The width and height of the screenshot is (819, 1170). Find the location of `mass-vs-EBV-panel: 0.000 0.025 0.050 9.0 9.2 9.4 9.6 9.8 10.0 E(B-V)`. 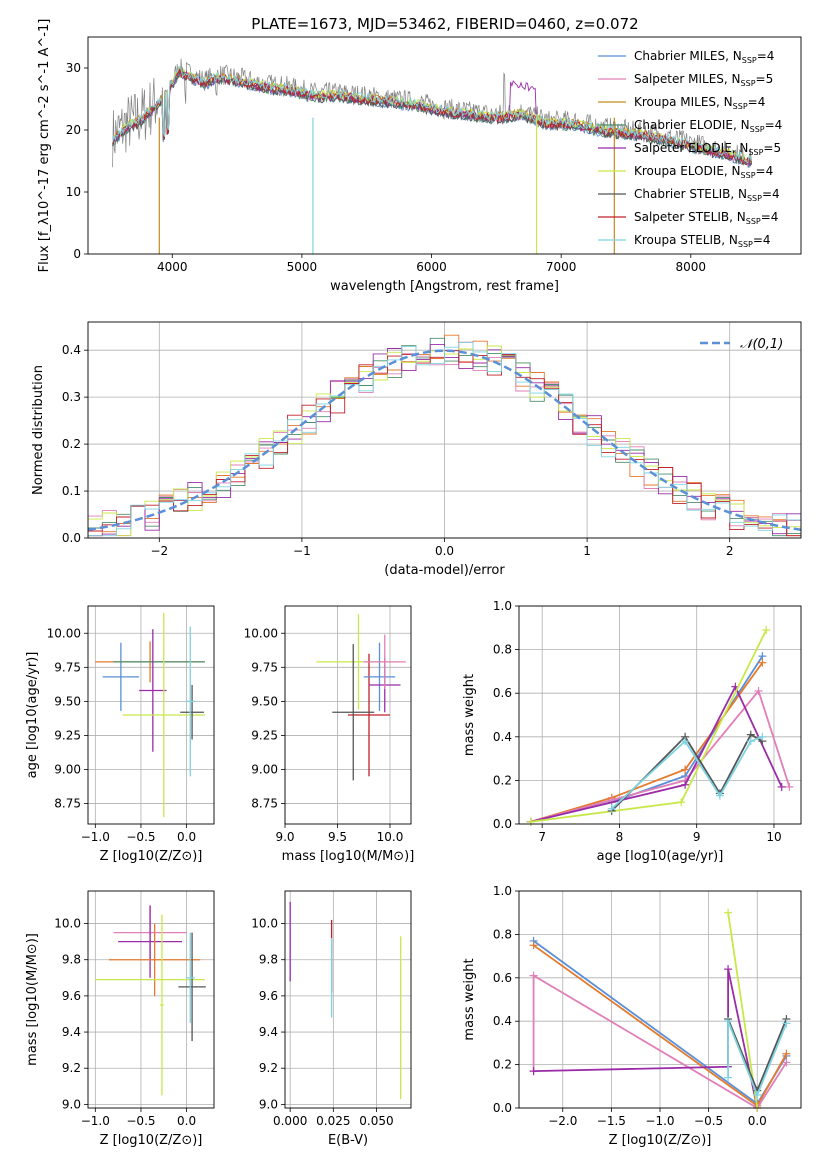

mass-vs-EBV-panel: 0.000 0.025 0.050 9.0 9.2 9.4 9.6 9.8 10.0 E(B-V) is located at coordinates (331, 1019).